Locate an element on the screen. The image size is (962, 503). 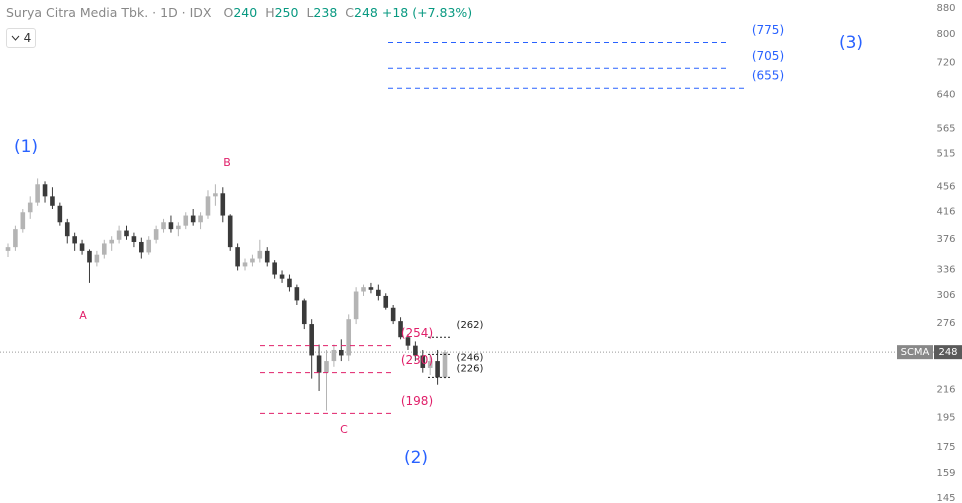
y-tick-label: 306 is located at coordinates (945, 295).